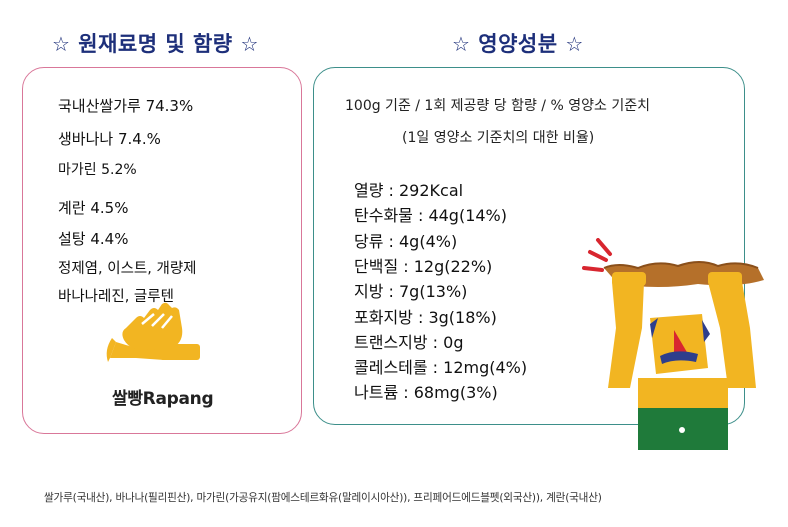 The height and width of the screenshot is (527, 788). Describe the element at coordinates (423, 266) in the screenshot. I see `nutrition-item: 단백질 : 12g(22%)` at that location.